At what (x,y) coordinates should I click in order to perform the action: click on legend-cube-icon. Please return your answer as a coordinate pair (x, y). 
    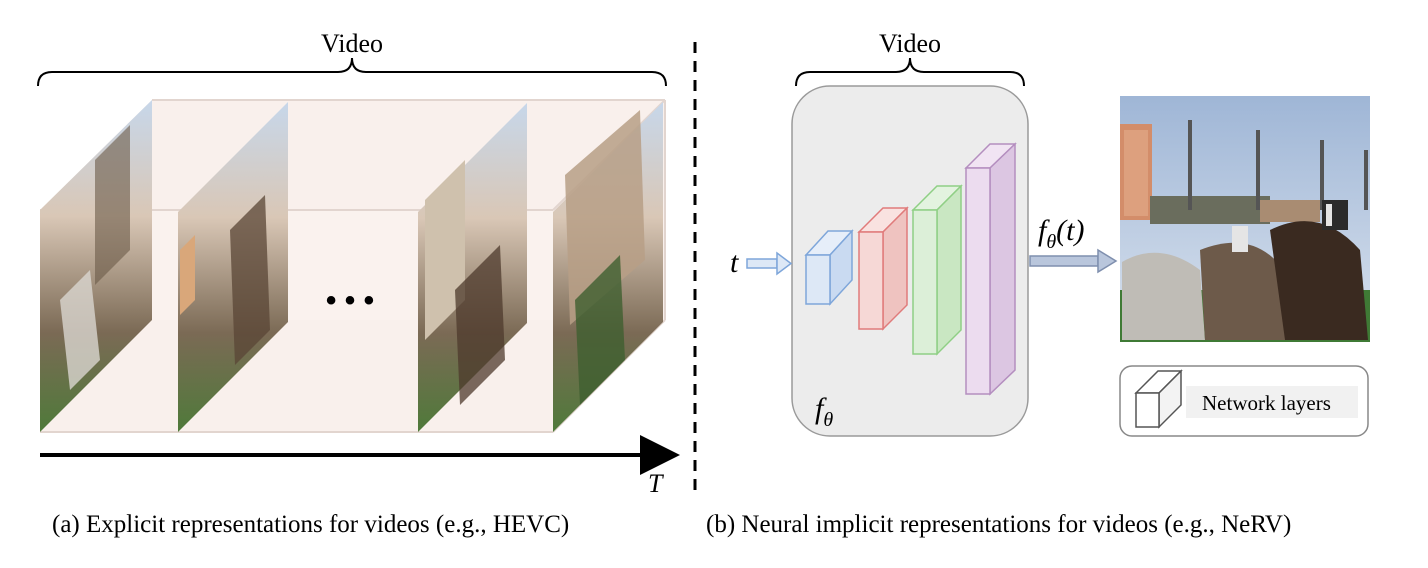
    Looking at the image, I should click on (1158, 399).